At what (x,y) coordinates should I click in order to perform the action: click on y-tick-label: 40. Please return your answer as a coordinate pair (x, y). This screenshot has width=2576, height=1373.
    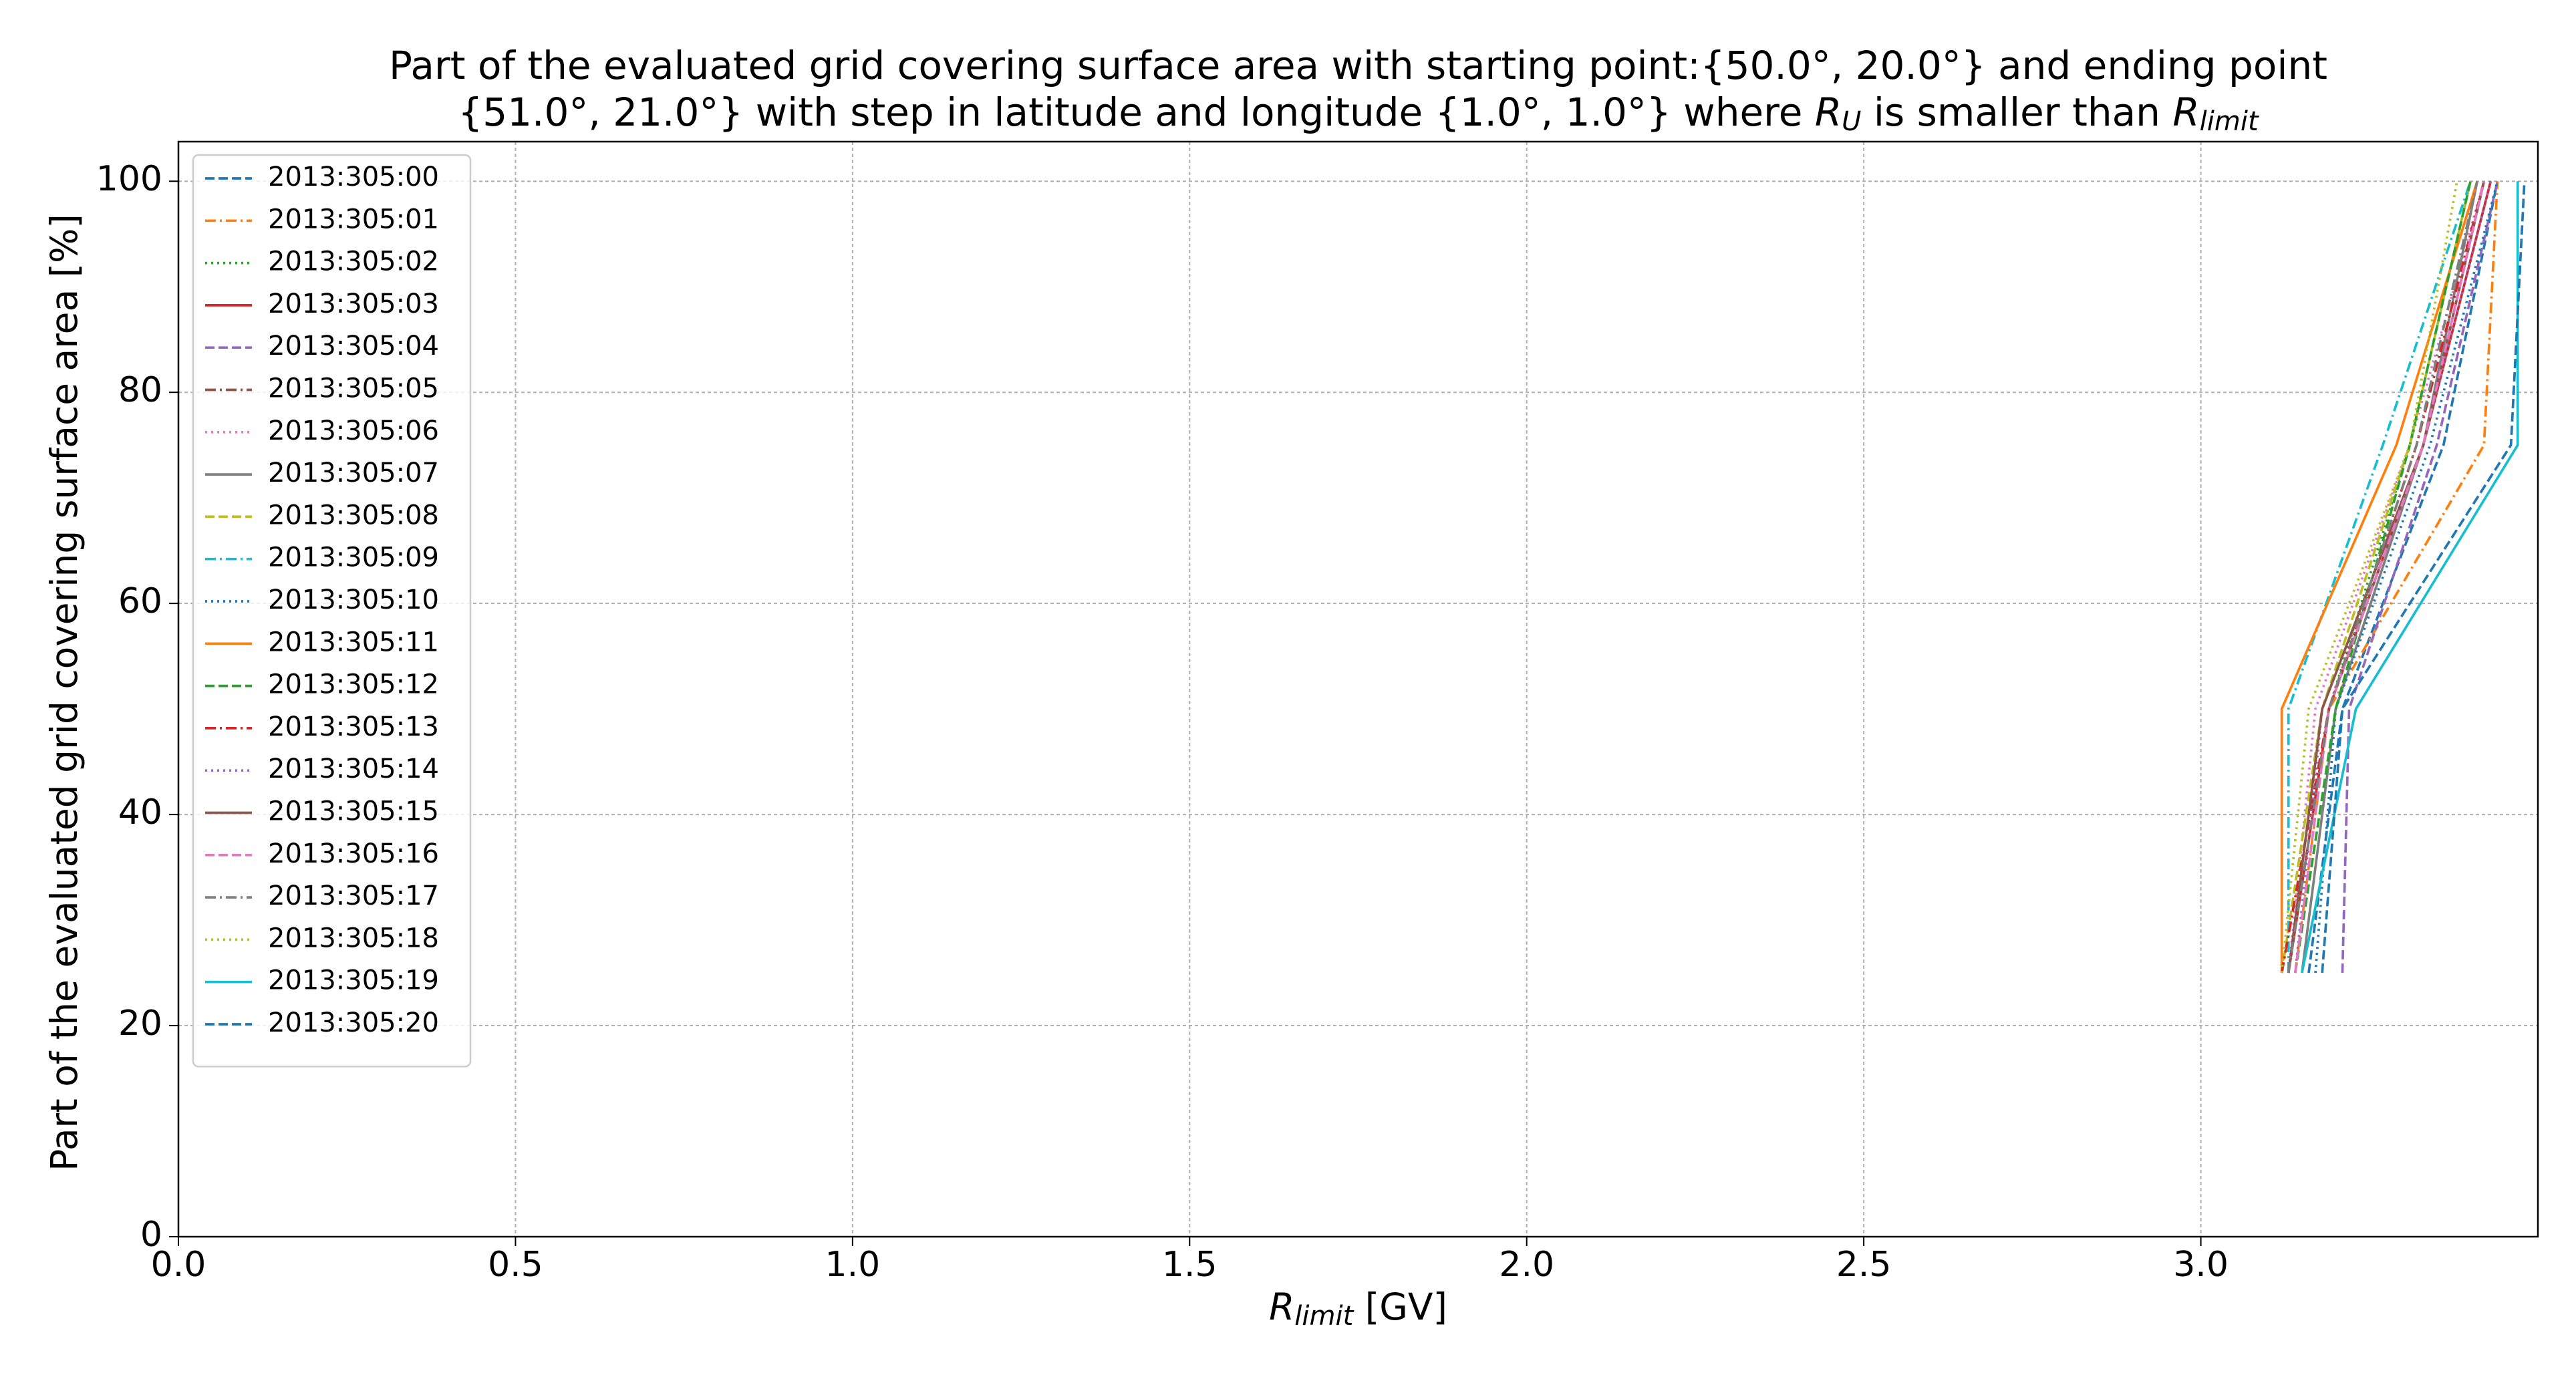
    Looking at the image, I should click on (140, 812).